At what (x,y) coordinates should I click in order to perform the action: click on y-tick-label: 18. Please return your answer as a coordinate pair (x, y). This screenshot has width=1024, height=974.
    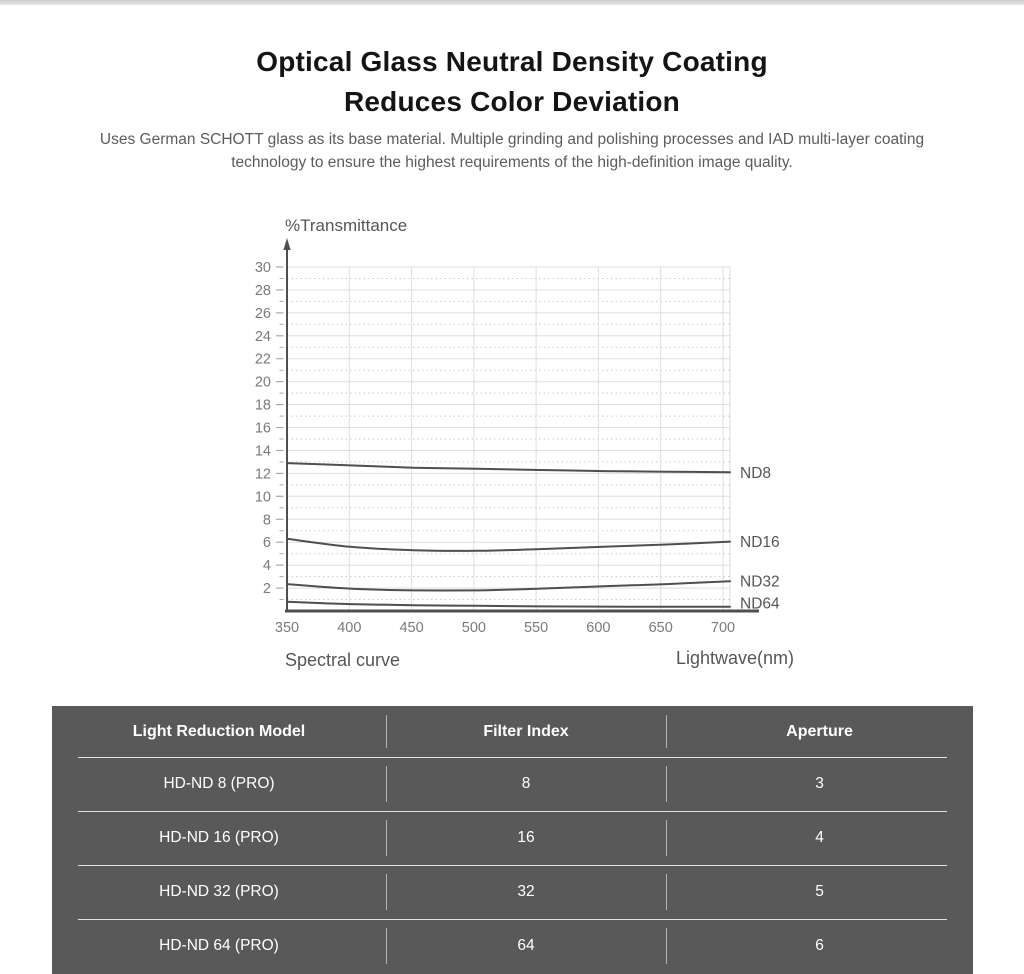
    Looking at the image, I should click on (263, 406).